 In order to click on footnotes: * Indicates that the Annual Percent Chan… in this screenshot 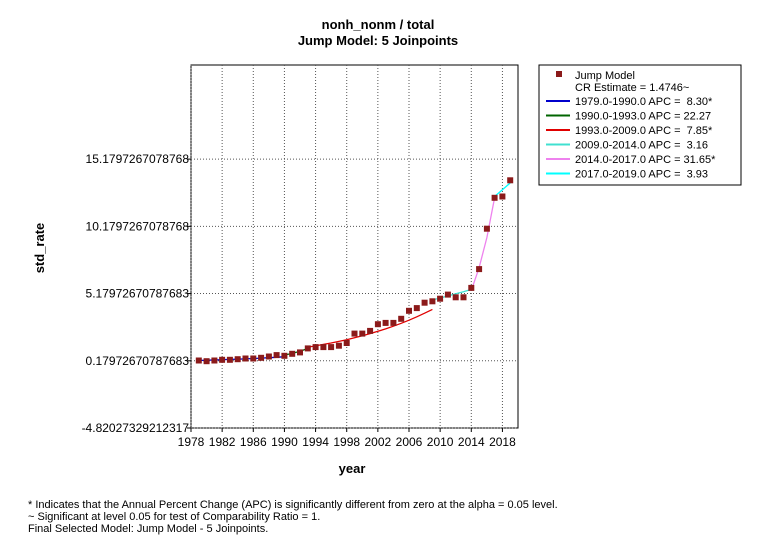, I will do `click(293, 517)`.